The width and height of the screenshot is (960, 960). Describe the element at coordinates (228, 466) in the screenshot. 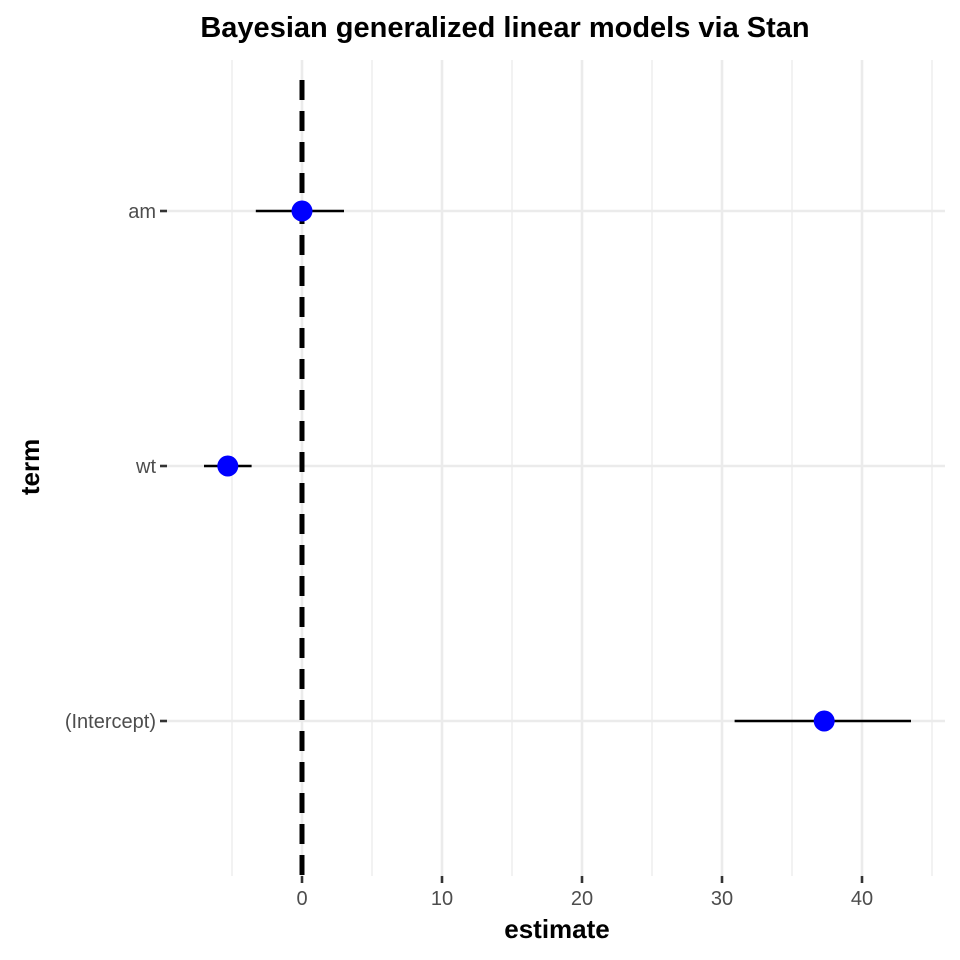

I see `estimate-point-wt` at that location.